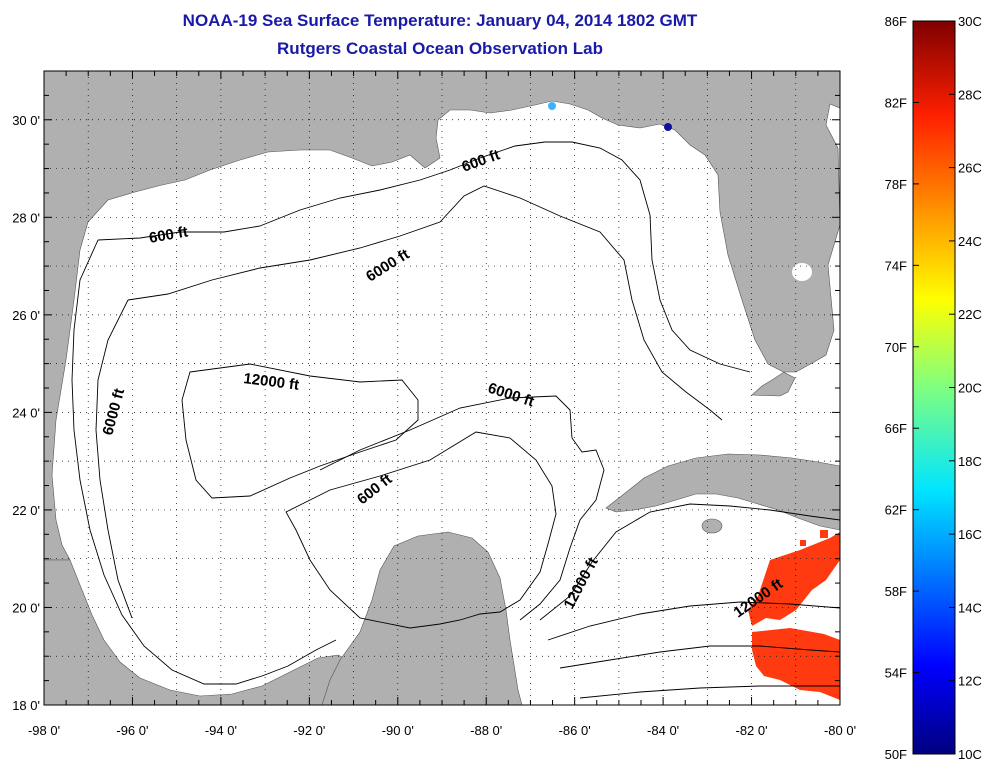  I want to click on longitude-label: -82 0', so click(751, 730).